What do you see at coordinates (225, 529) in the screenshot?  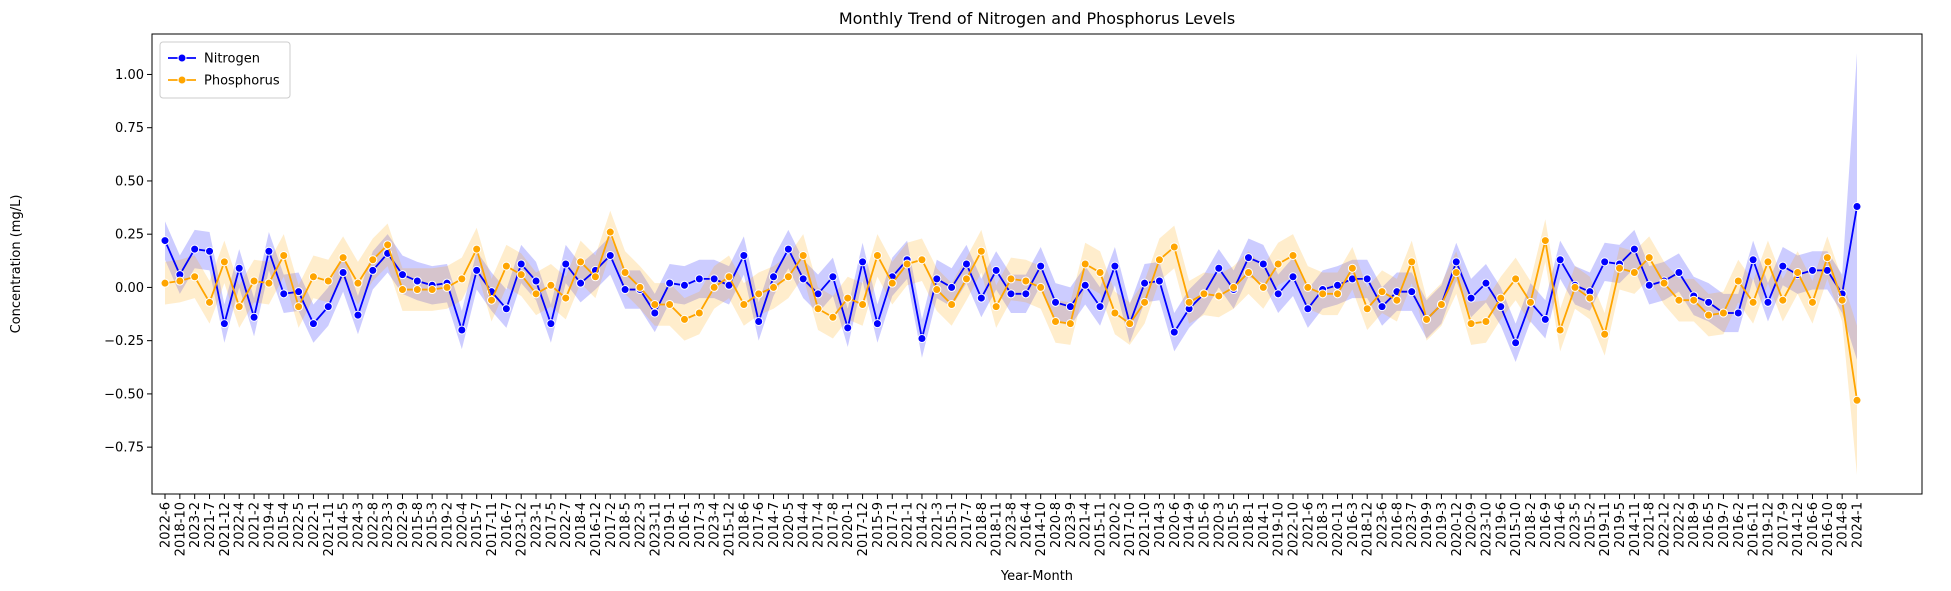 I see `x-tick-label: 2021-12` at bounding box center [225, 529].